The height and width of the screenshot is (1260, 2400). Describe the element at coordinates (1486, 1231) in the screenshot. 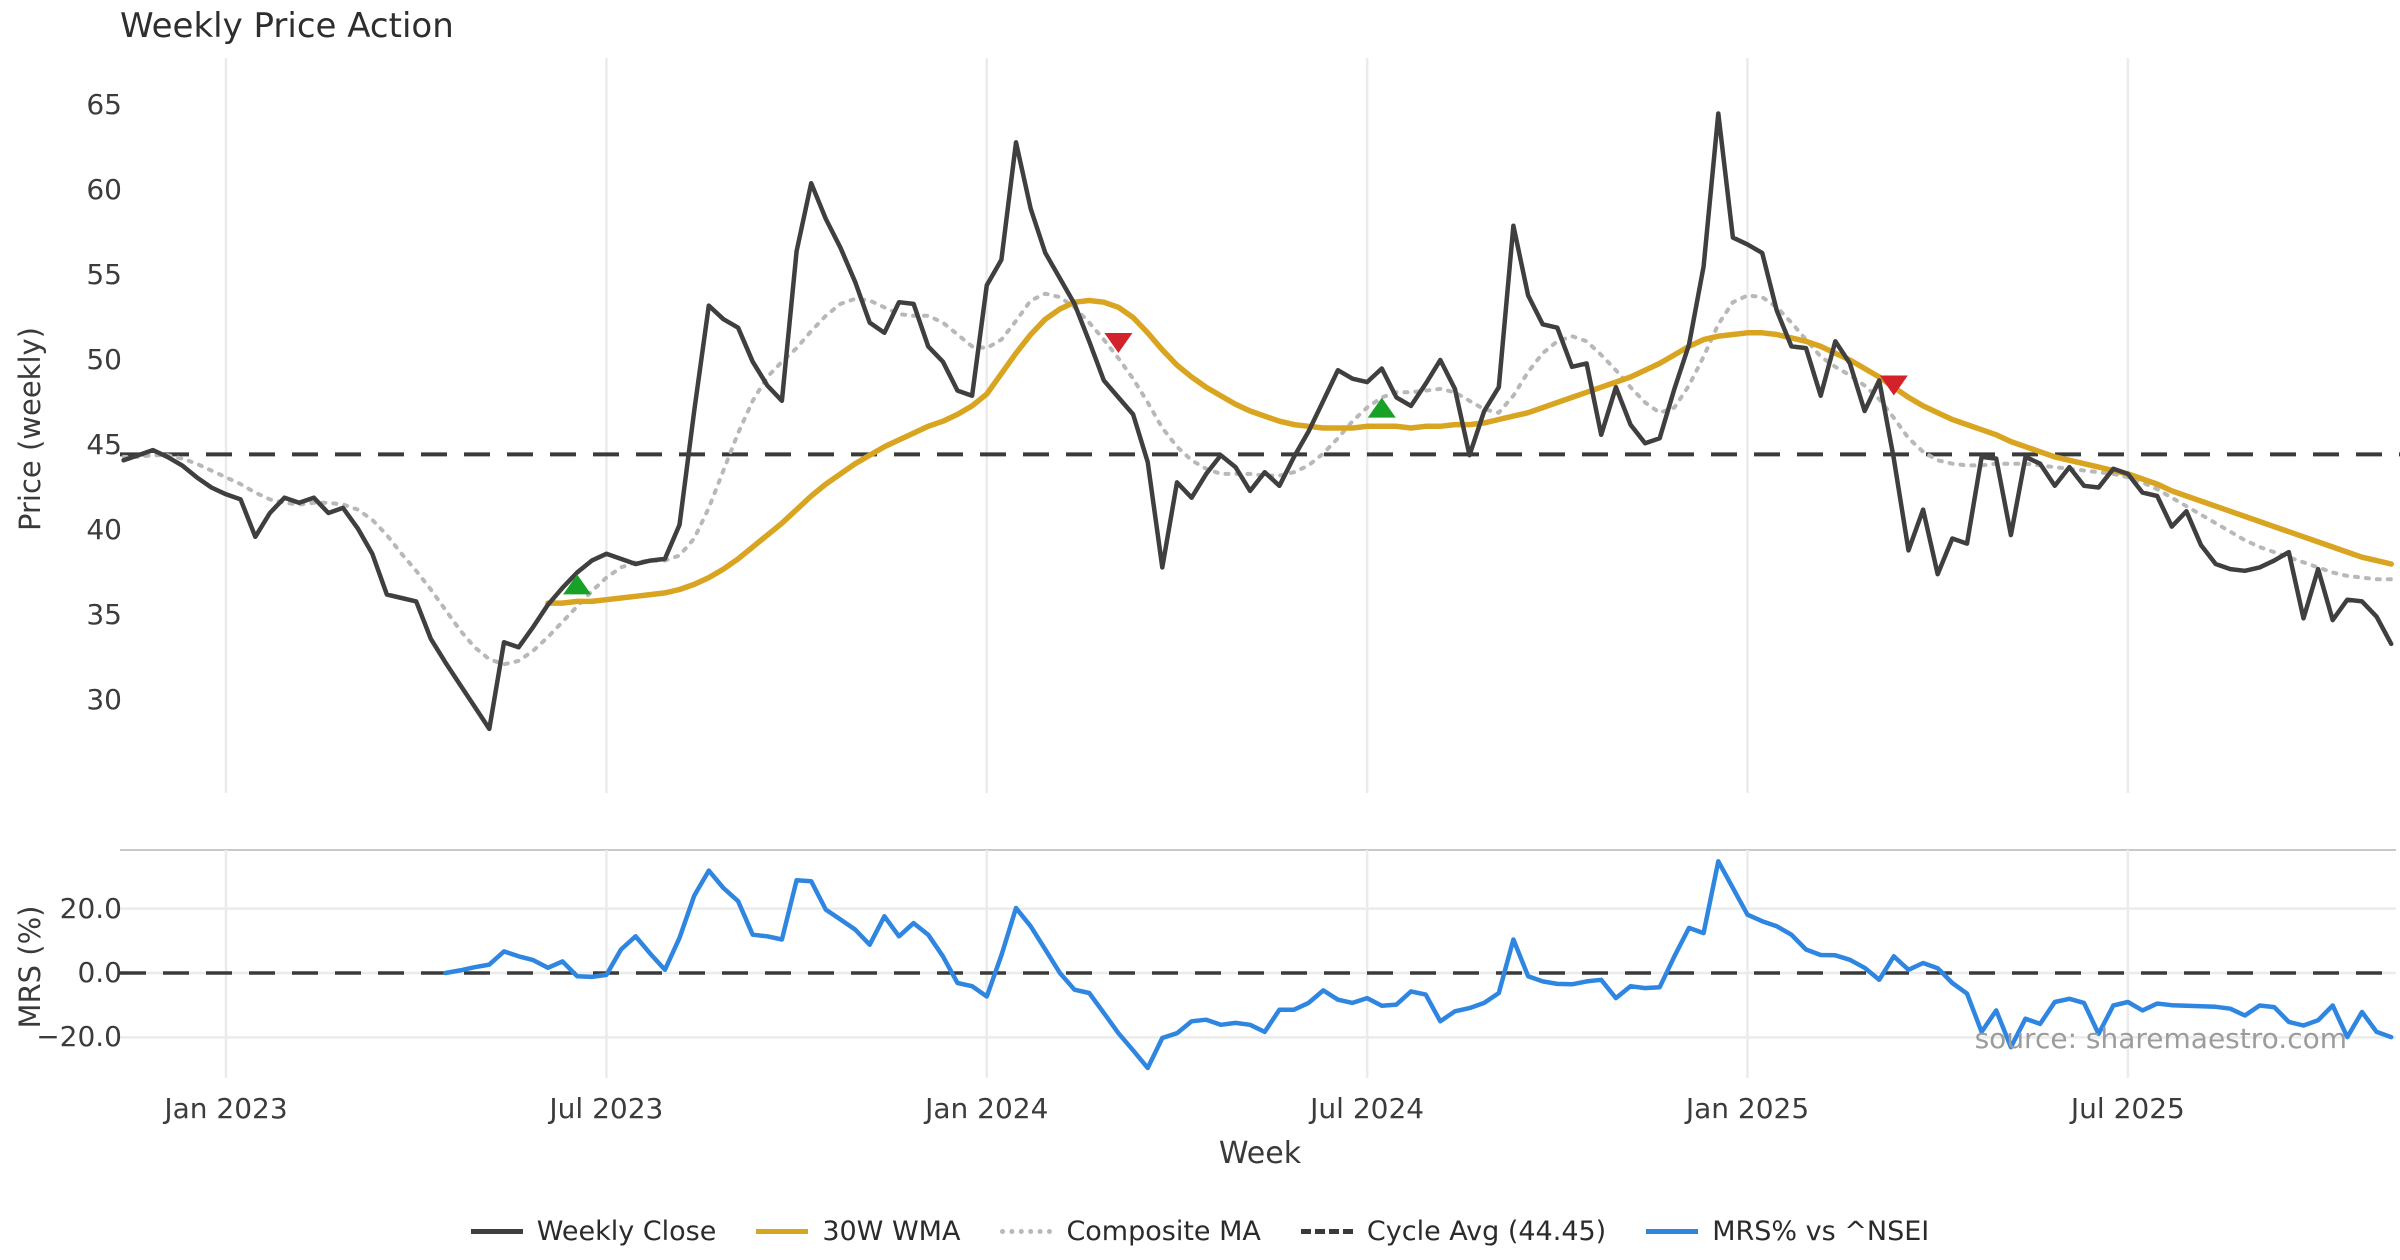

I see `legend-label: Cycle Avg (44.45)` at that location.